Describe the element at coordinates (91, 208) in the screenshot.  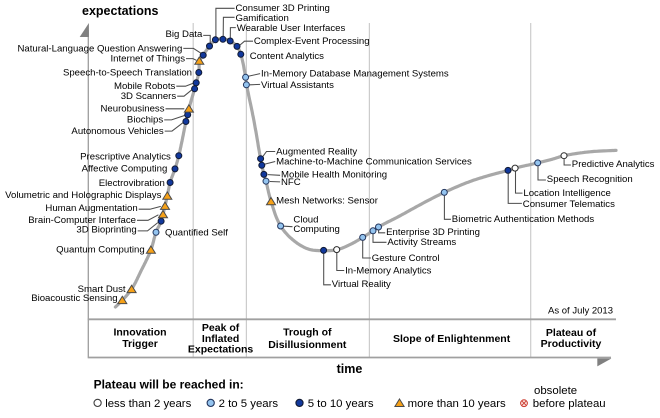
I see `svg-text: Human Augmentation` at that location.